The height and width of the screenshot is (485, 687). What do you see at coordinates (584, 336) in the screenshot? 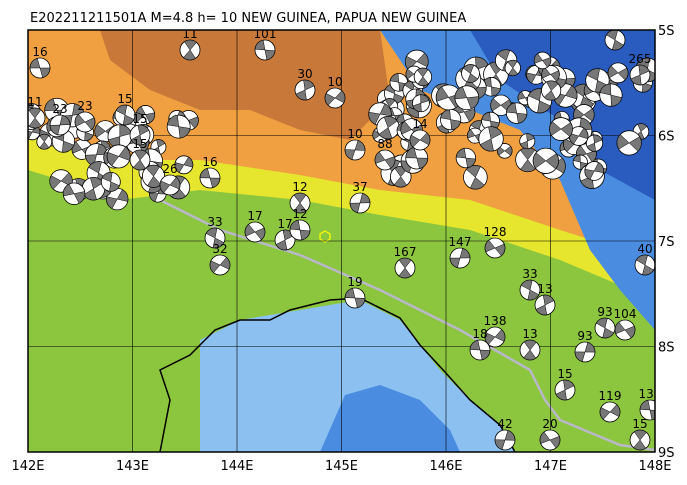
I see `depth-label: 93` at bounding box center [584, 336].